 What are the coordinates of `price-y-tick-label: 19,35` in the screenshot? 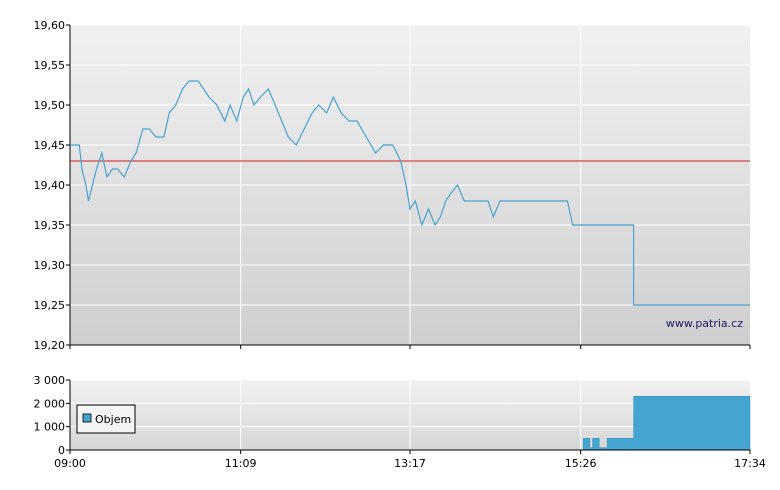 It's located at (50, 225).